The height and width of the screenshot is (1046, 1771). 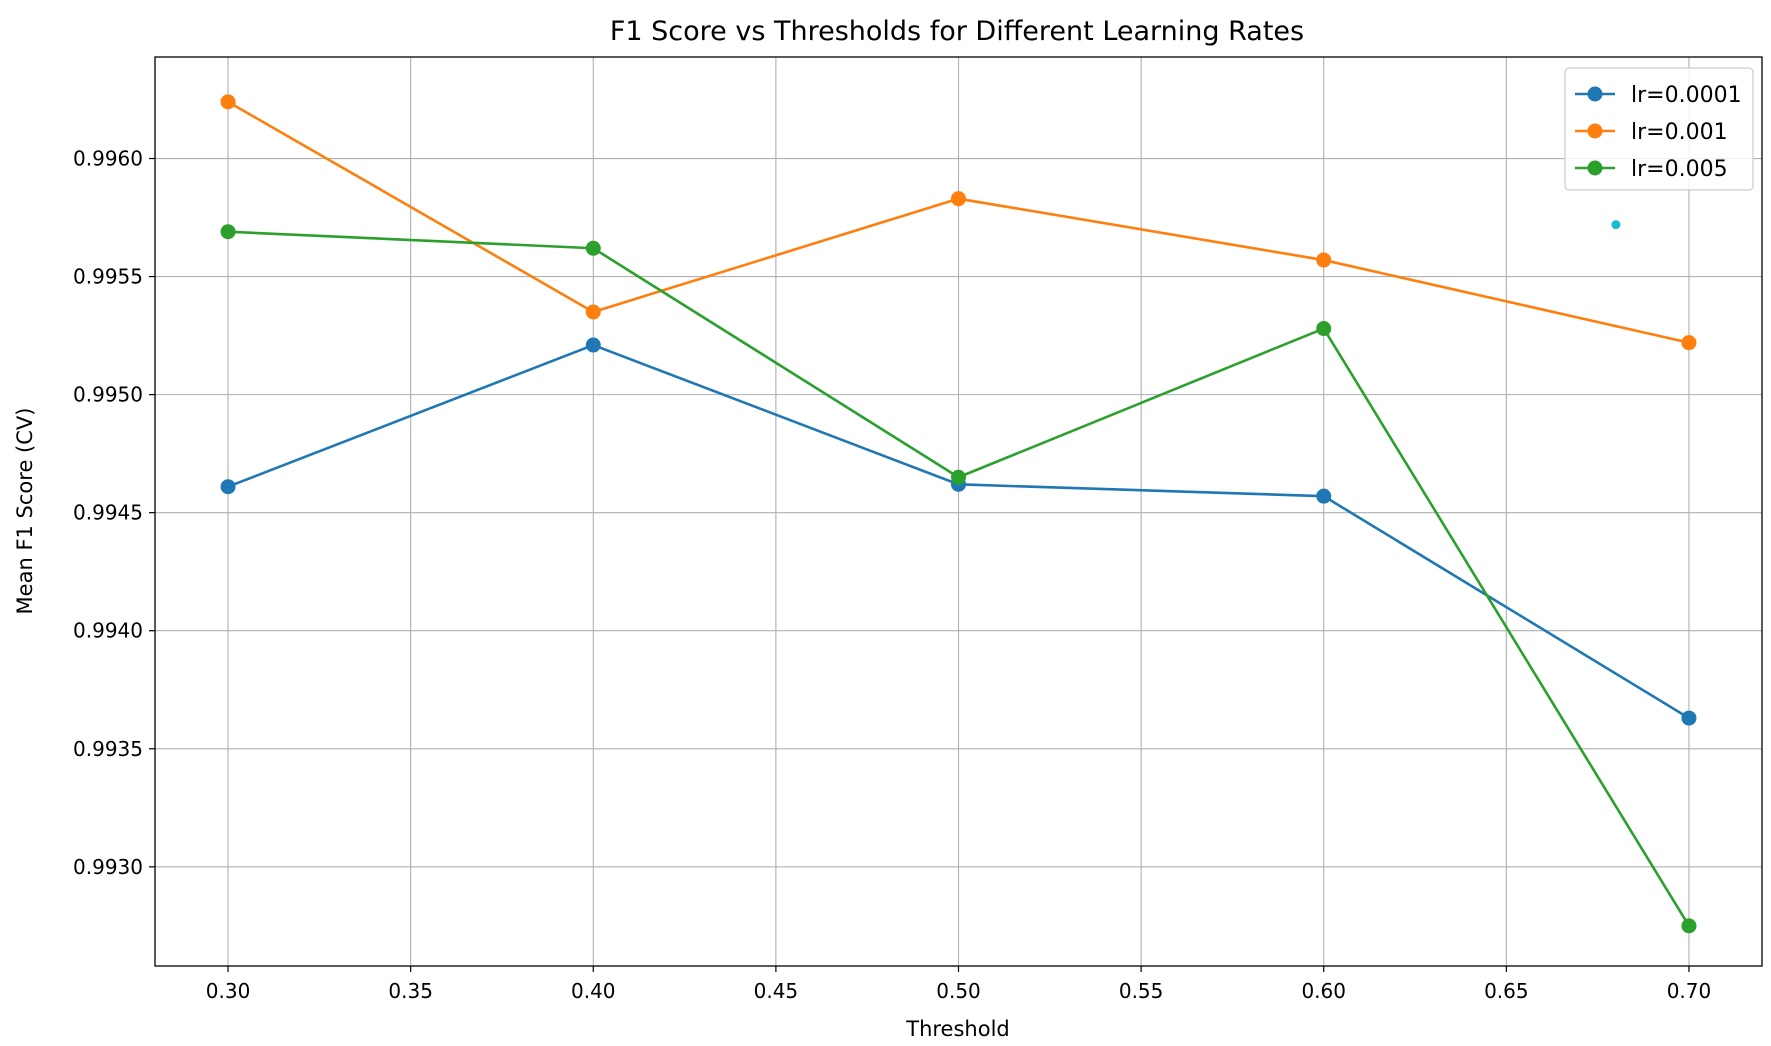 I want to click on y-axis-label: Mean F1 Score (CV), so click(x=25, y=511).